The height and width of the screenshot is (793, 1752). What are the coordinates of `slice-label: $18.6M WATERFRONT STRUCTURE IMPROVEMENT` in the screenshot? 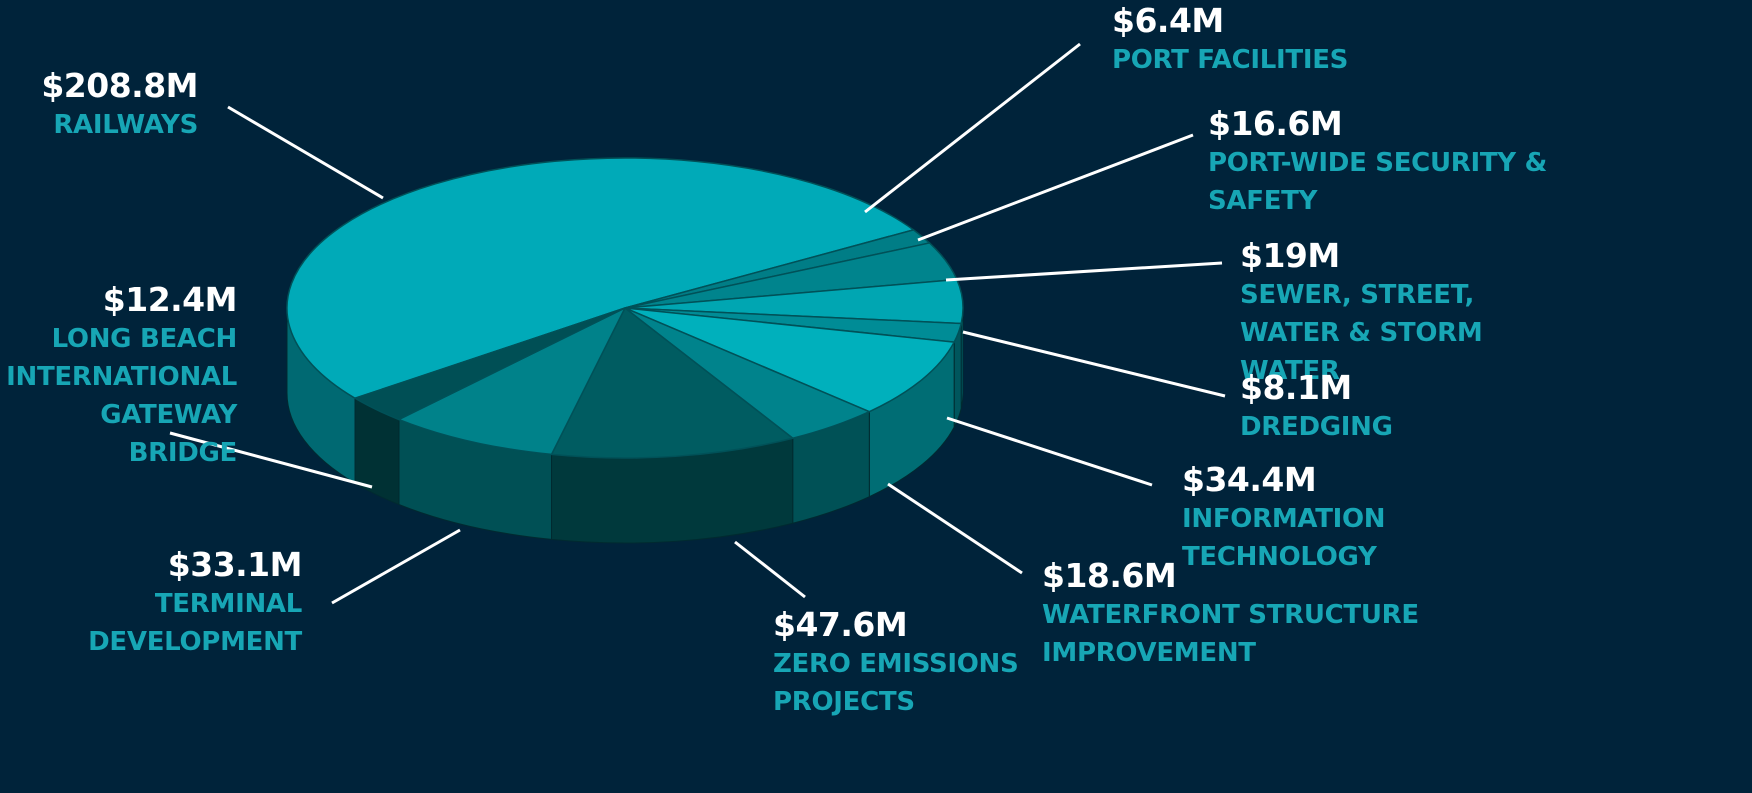 It's located at (1237, 614).